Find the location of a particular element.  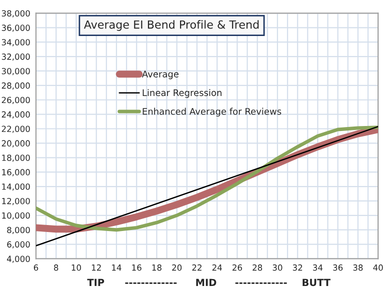

x-tick-label: 20 is located at coordinates (177, 267).